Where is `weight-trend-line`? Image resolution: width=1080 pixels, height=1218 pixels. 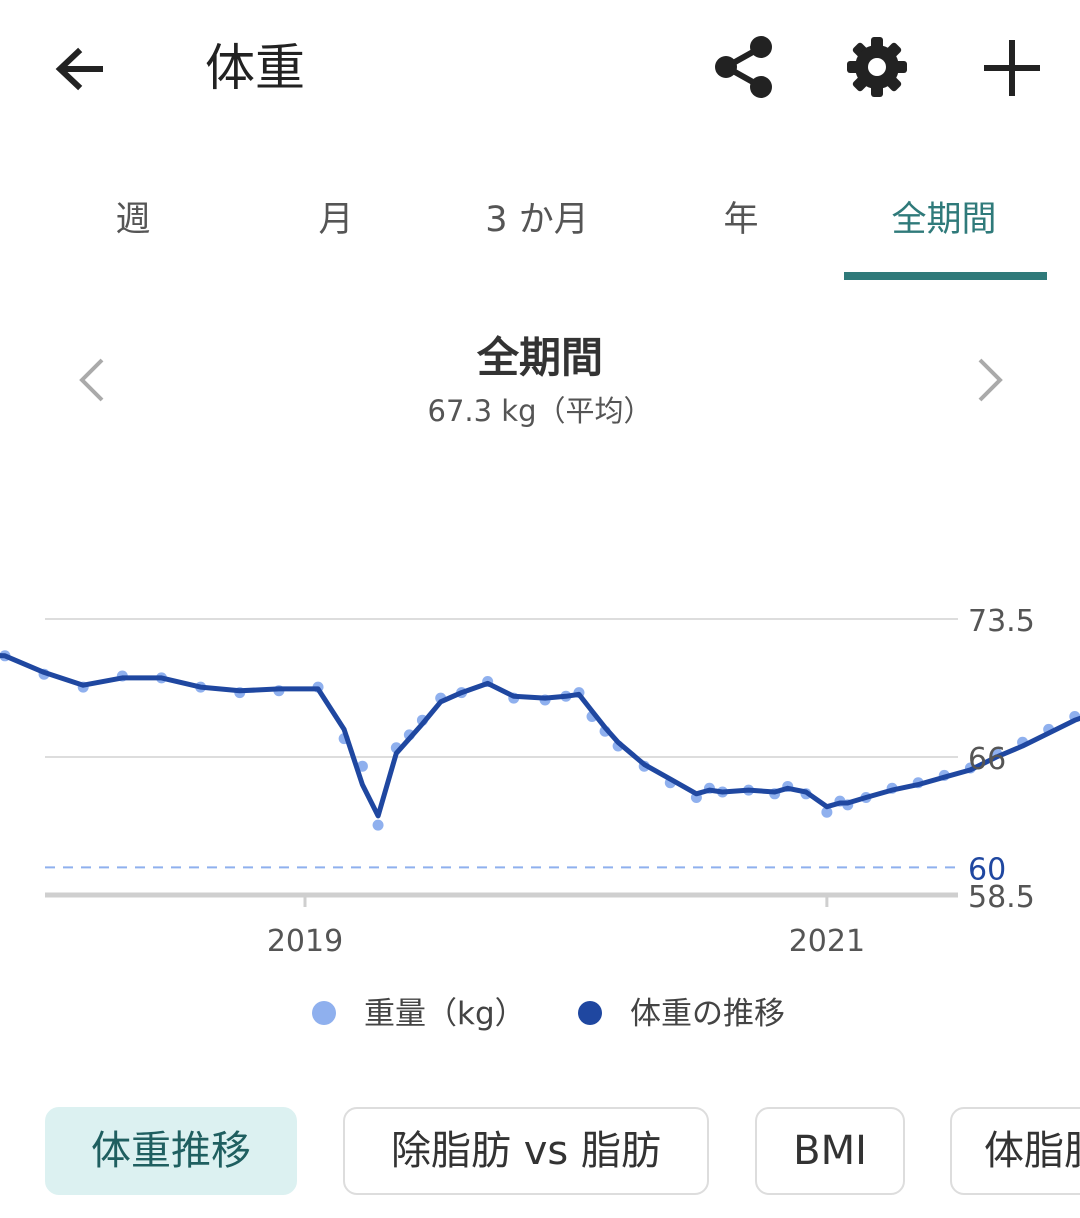
weight-trend-line is located at coordinates (540, 736).